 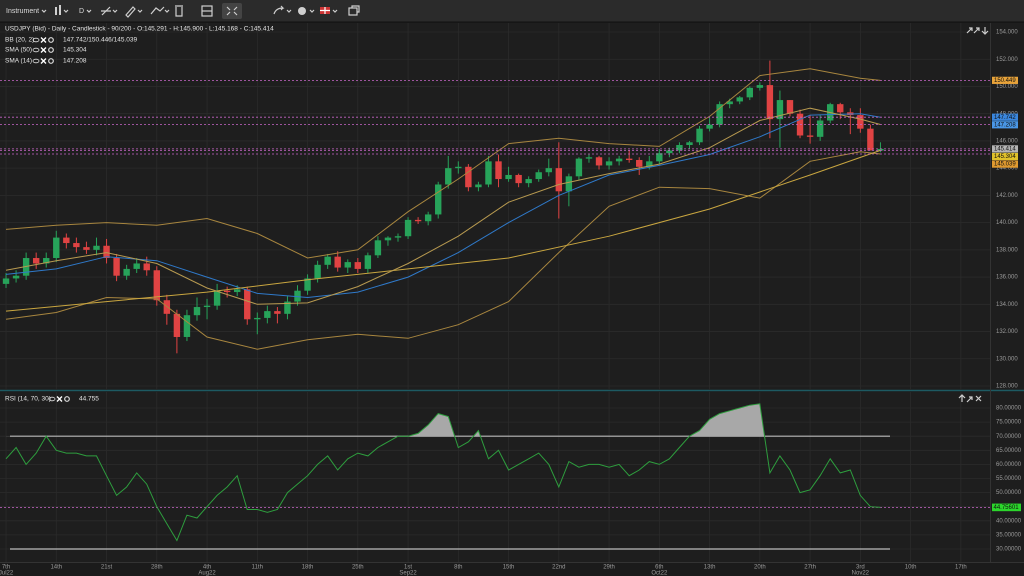 I want to click on instrument-label: Instrument, so click(x=22, y=11).